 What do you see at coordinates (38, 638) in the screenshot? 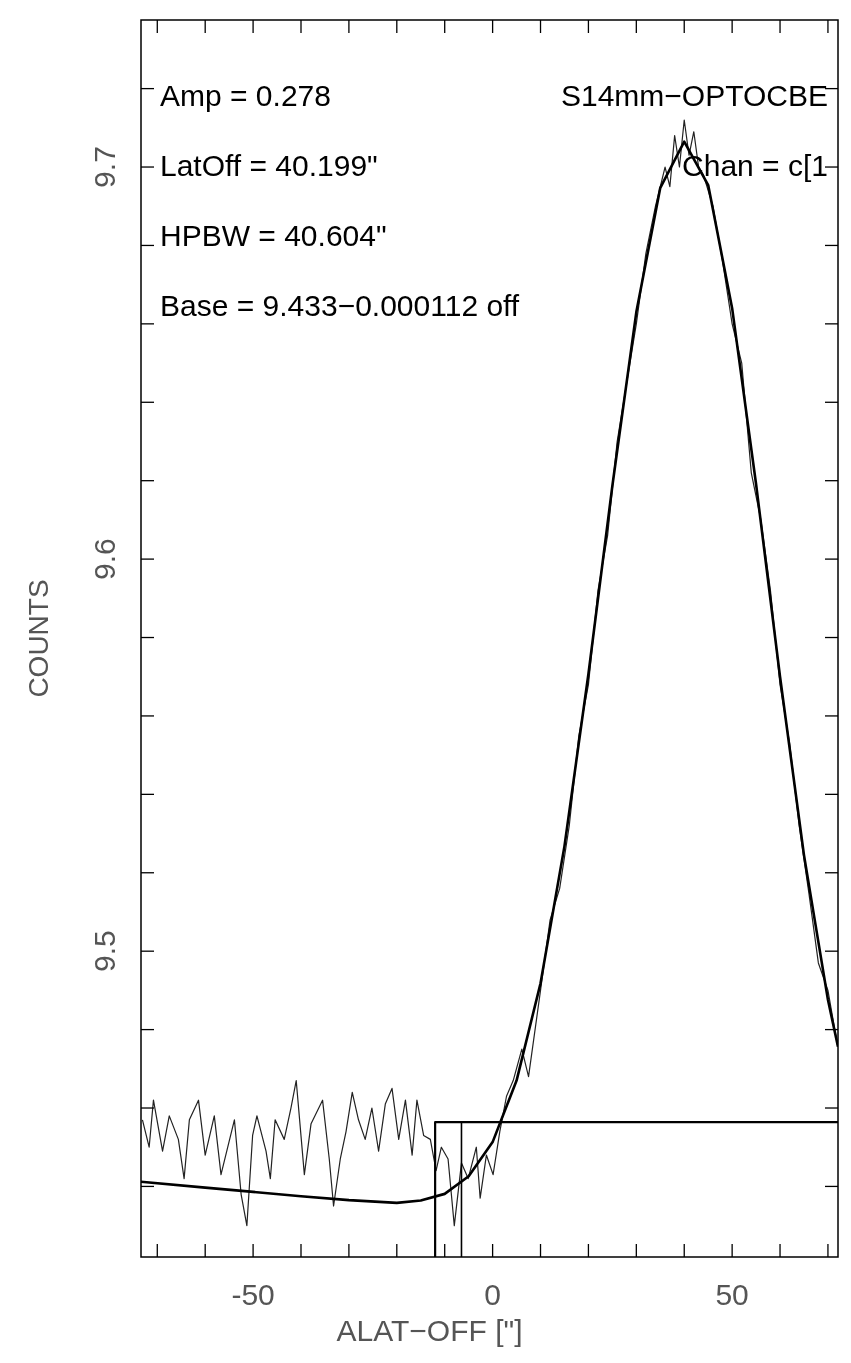
I see `y-axis-title: COUNTS` at bounding box center [38, 638].